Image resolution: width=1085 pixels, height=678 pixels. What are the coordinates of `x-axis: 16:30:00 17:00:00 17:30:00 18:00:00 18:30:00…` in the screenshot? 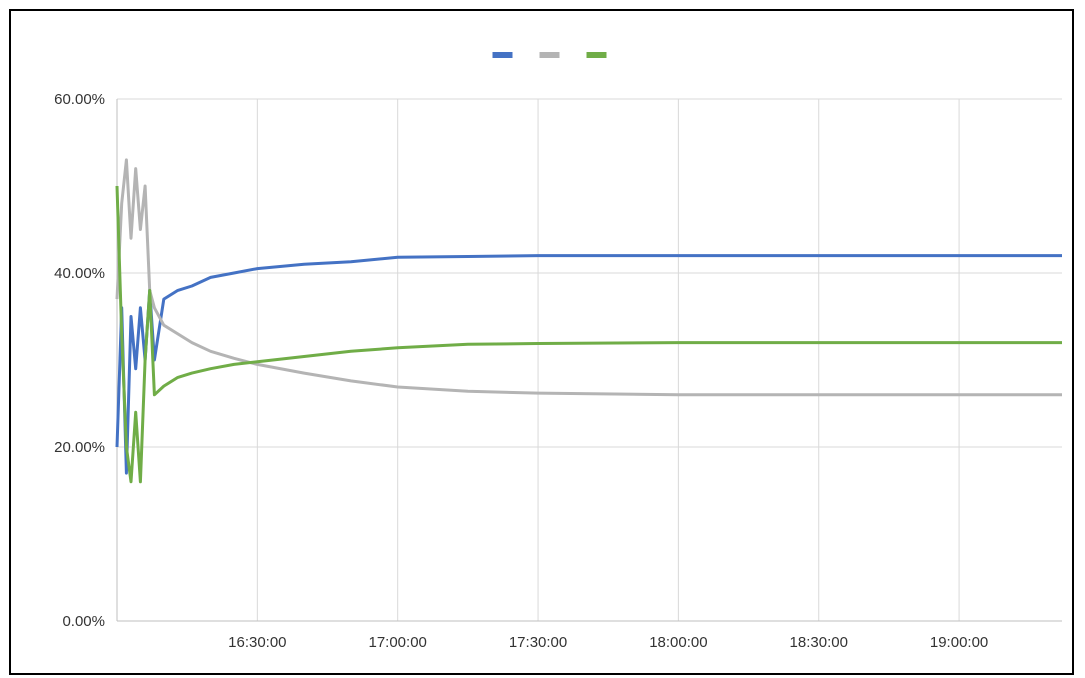 It's located at (589, 635).